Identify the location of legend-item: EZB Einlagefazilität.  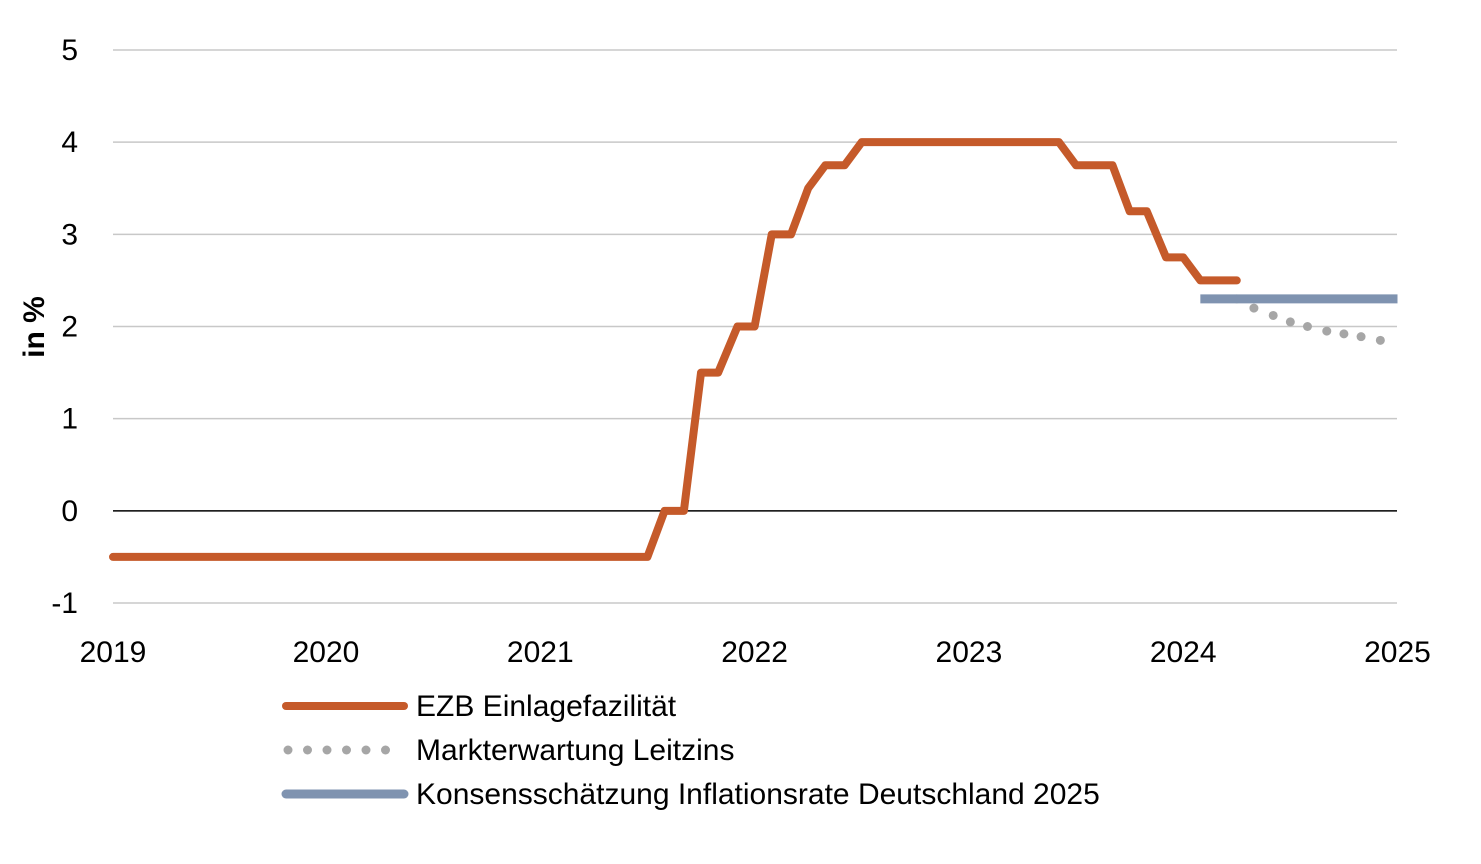
(479, 706).